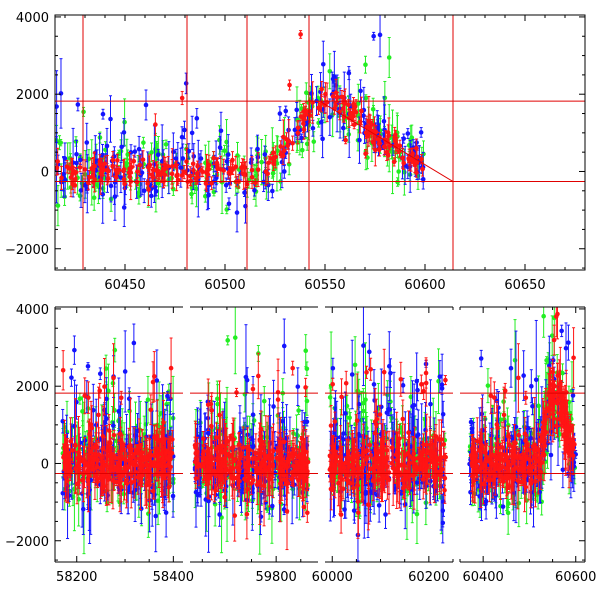 The image size is (600, 600). I want to click on plot-area, so click(119, 439).